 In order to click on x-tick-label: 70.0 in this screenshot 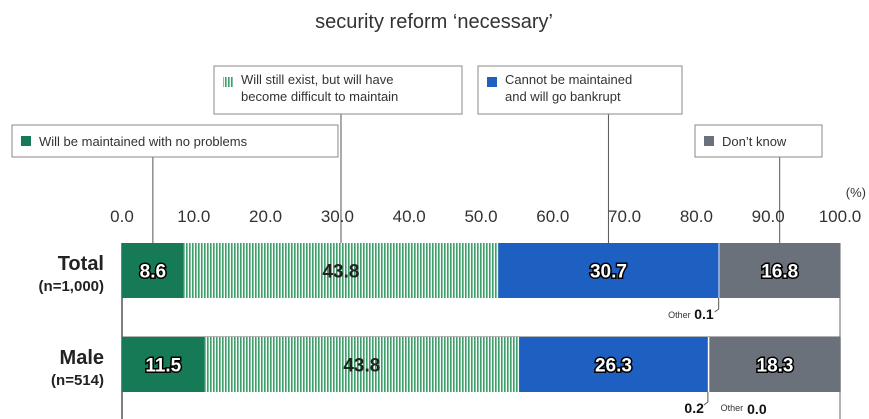, I will do `click(624, 216)`.